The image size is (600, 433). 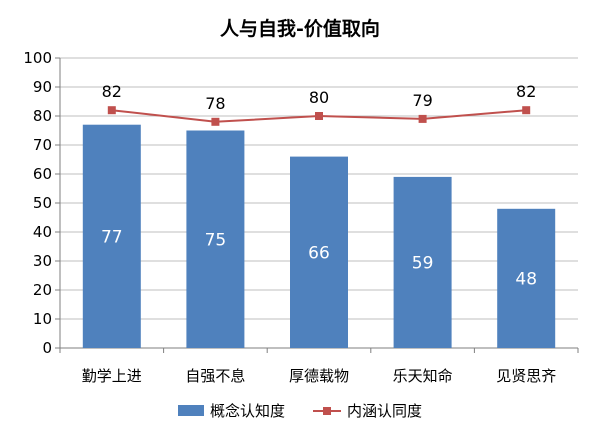 I want to click on bar-data-label: 59, so click(x=423, y=263).